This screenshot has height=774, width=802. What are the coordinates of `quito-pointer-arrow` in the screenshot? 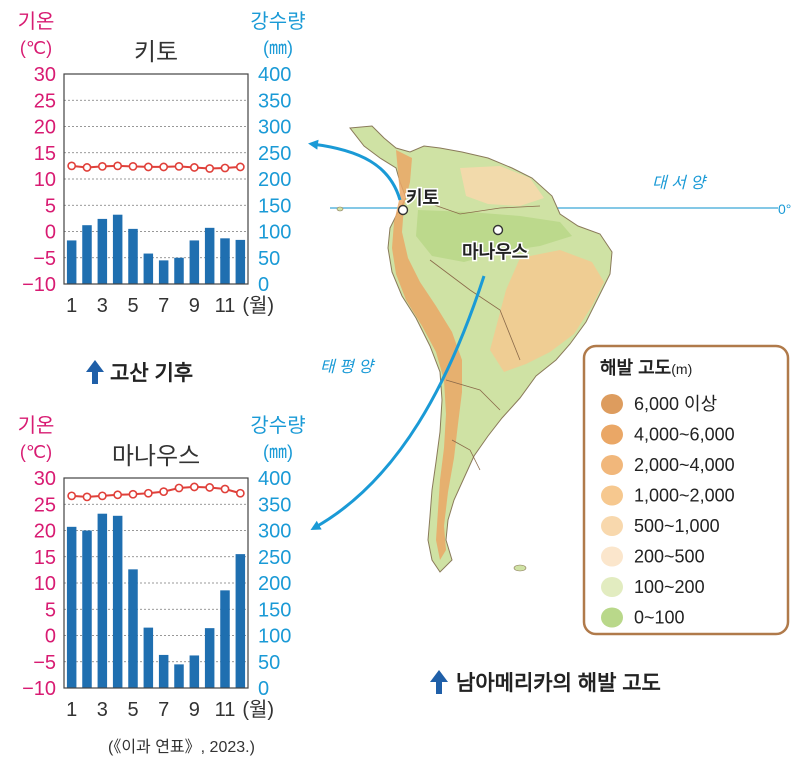 It's located at (355, 170).